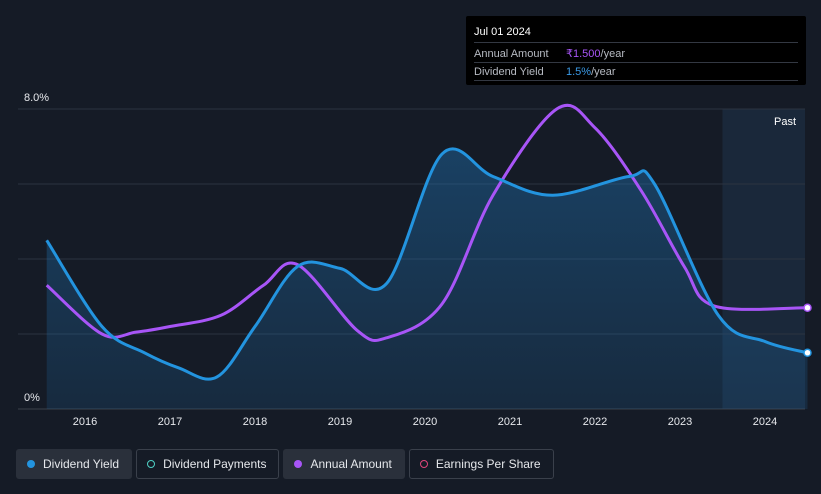 Image resolution: width=821 pixels, height=494 pixels. I want to click on legend-annual-amount: Annual Amount, so click(344, 464).